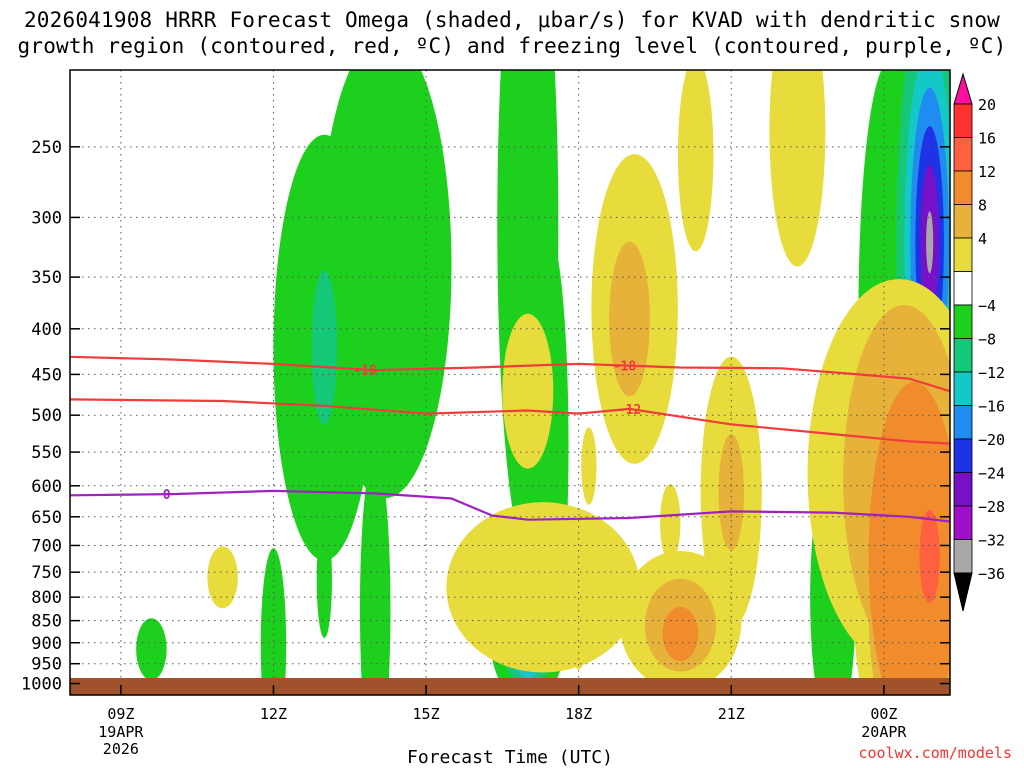 The image size is (1024, 768). I want to click on colorbar: 20 16 12 8 4 −4 −8 −12 −16 −20 −24 −28 −32 −36, so click(979, 342).